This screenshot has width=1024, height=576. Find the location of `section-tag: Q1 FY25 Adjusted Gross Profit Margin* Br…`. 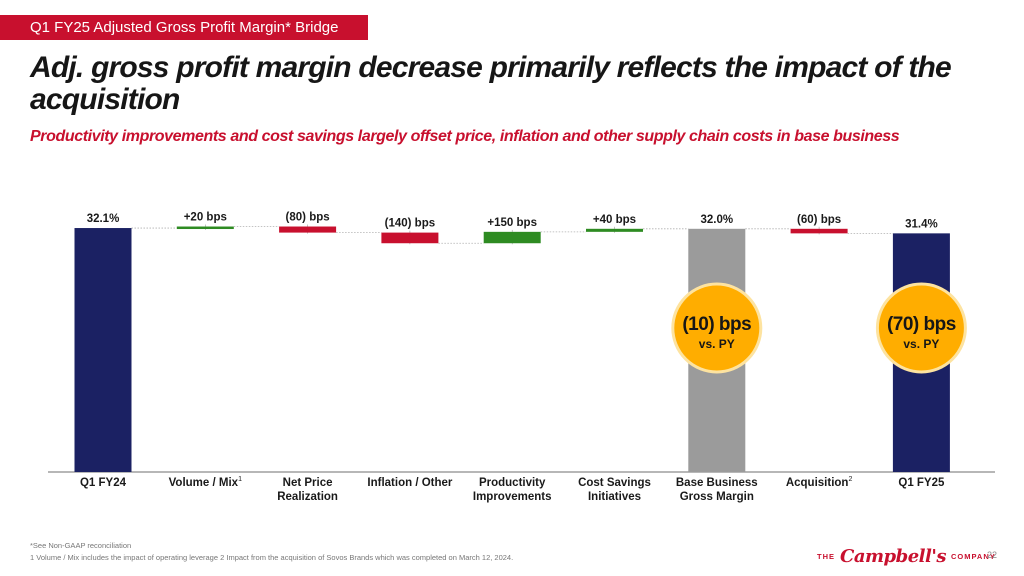

section-tag: Q1 FY25 Adjusted Gross Profit Margin* Br… is located at coordinates (184, 27).